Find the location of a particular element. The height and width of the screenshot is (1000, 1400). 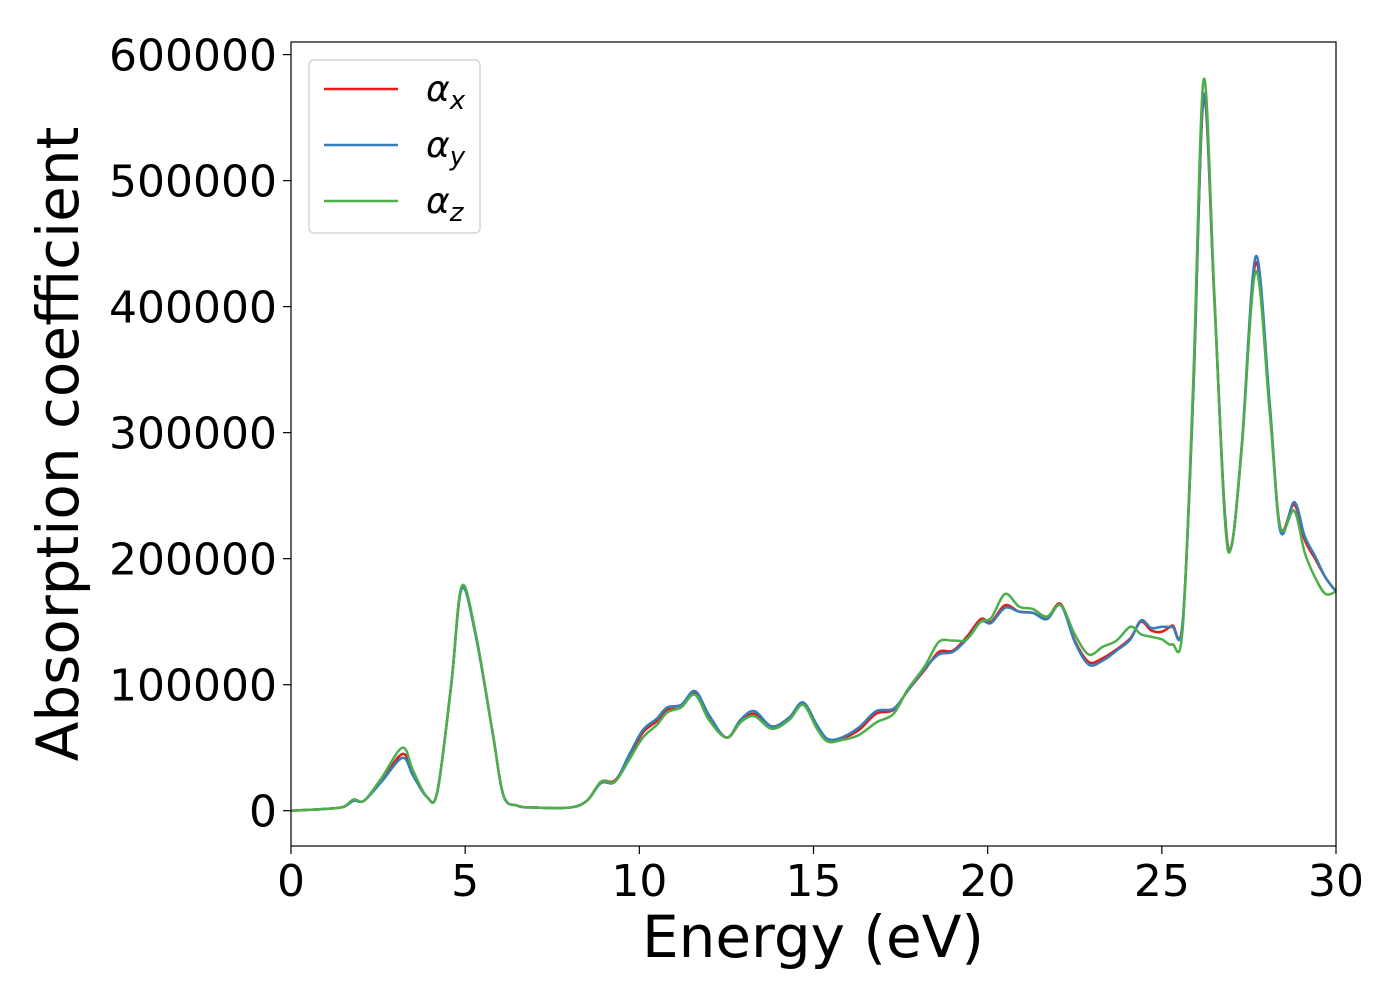

y-axis: 0 100000 200000 300000 400000 500000 600000 is located at coordinates (200, 434).